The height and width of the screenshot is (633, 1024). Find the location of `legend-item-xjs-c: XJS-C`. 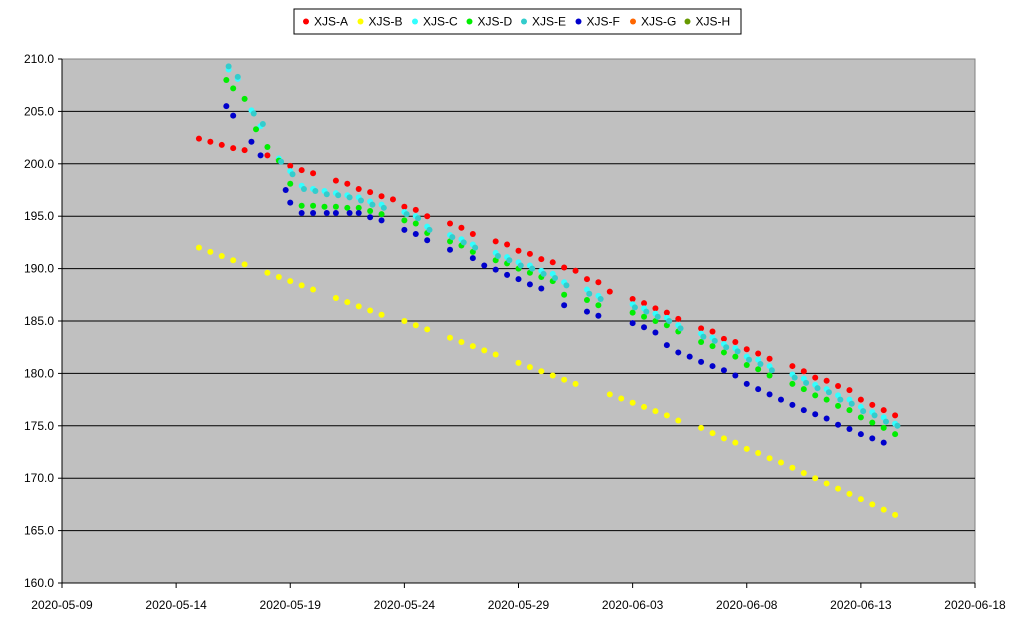

legend-item-xjs-c: XJS-C is located at coordinates (435, 22).